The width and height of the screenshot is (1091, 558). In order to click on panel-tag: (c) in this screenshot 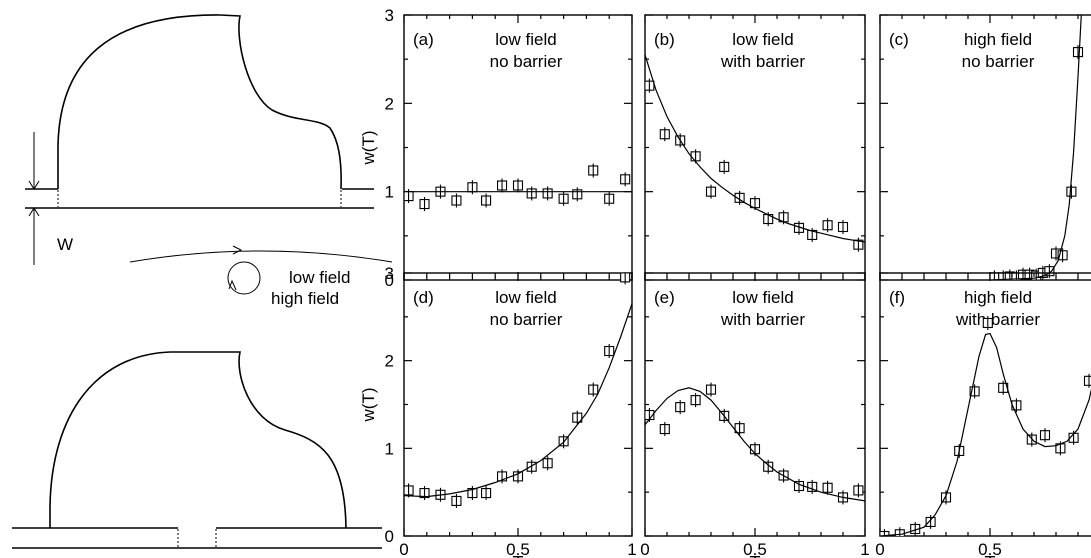, I will do `click(899, 39)`.